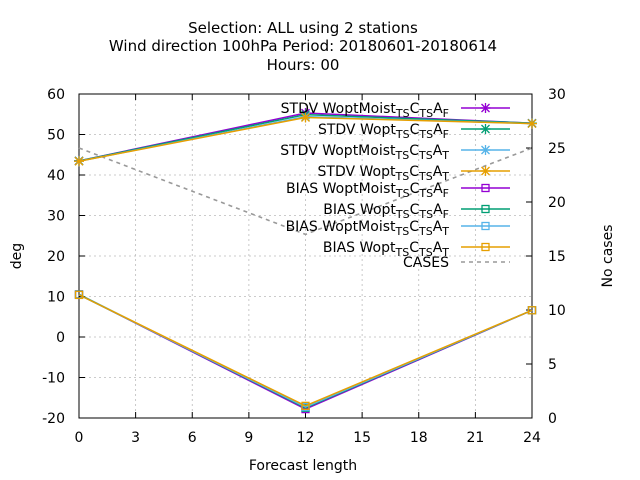 This screenshot has width=640, height=480. Describe the element at coordinates (386, 249) in the screenshot. I see `legend-label-7: BIAS WoptTSCTSAT` at that location.